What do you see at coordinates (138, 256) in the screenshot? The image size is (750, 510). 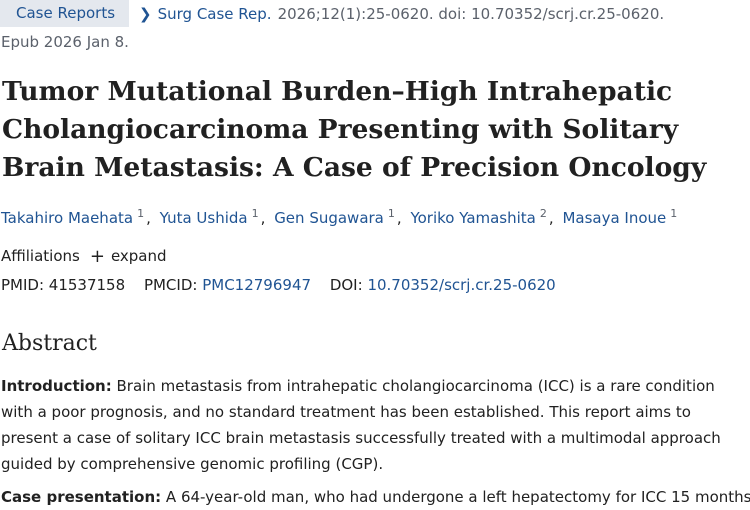 I see `expand-label: expand` at bounding box center [138, 256].